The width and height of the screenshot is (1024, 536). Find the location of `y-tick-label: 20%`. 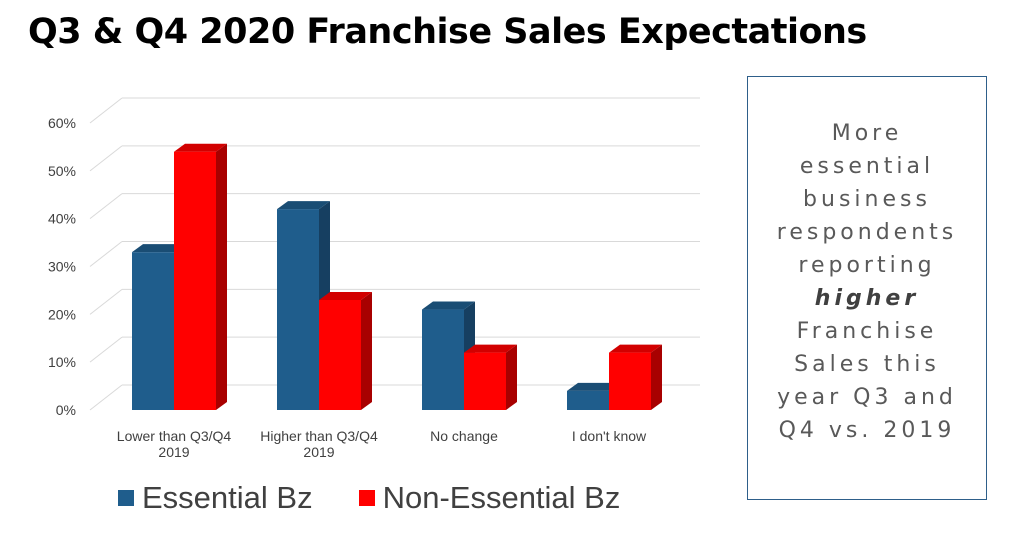

y-tick-label: 20% is located at coordinates (62, 314).